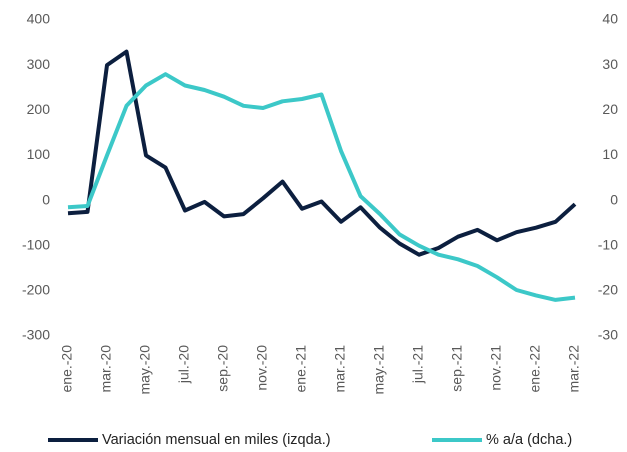 This screenshot has height=452, width=627. Describe the element at coordinates (418, 364) in the screenshot. I see `x-tick-label: jul.-21` at that location.